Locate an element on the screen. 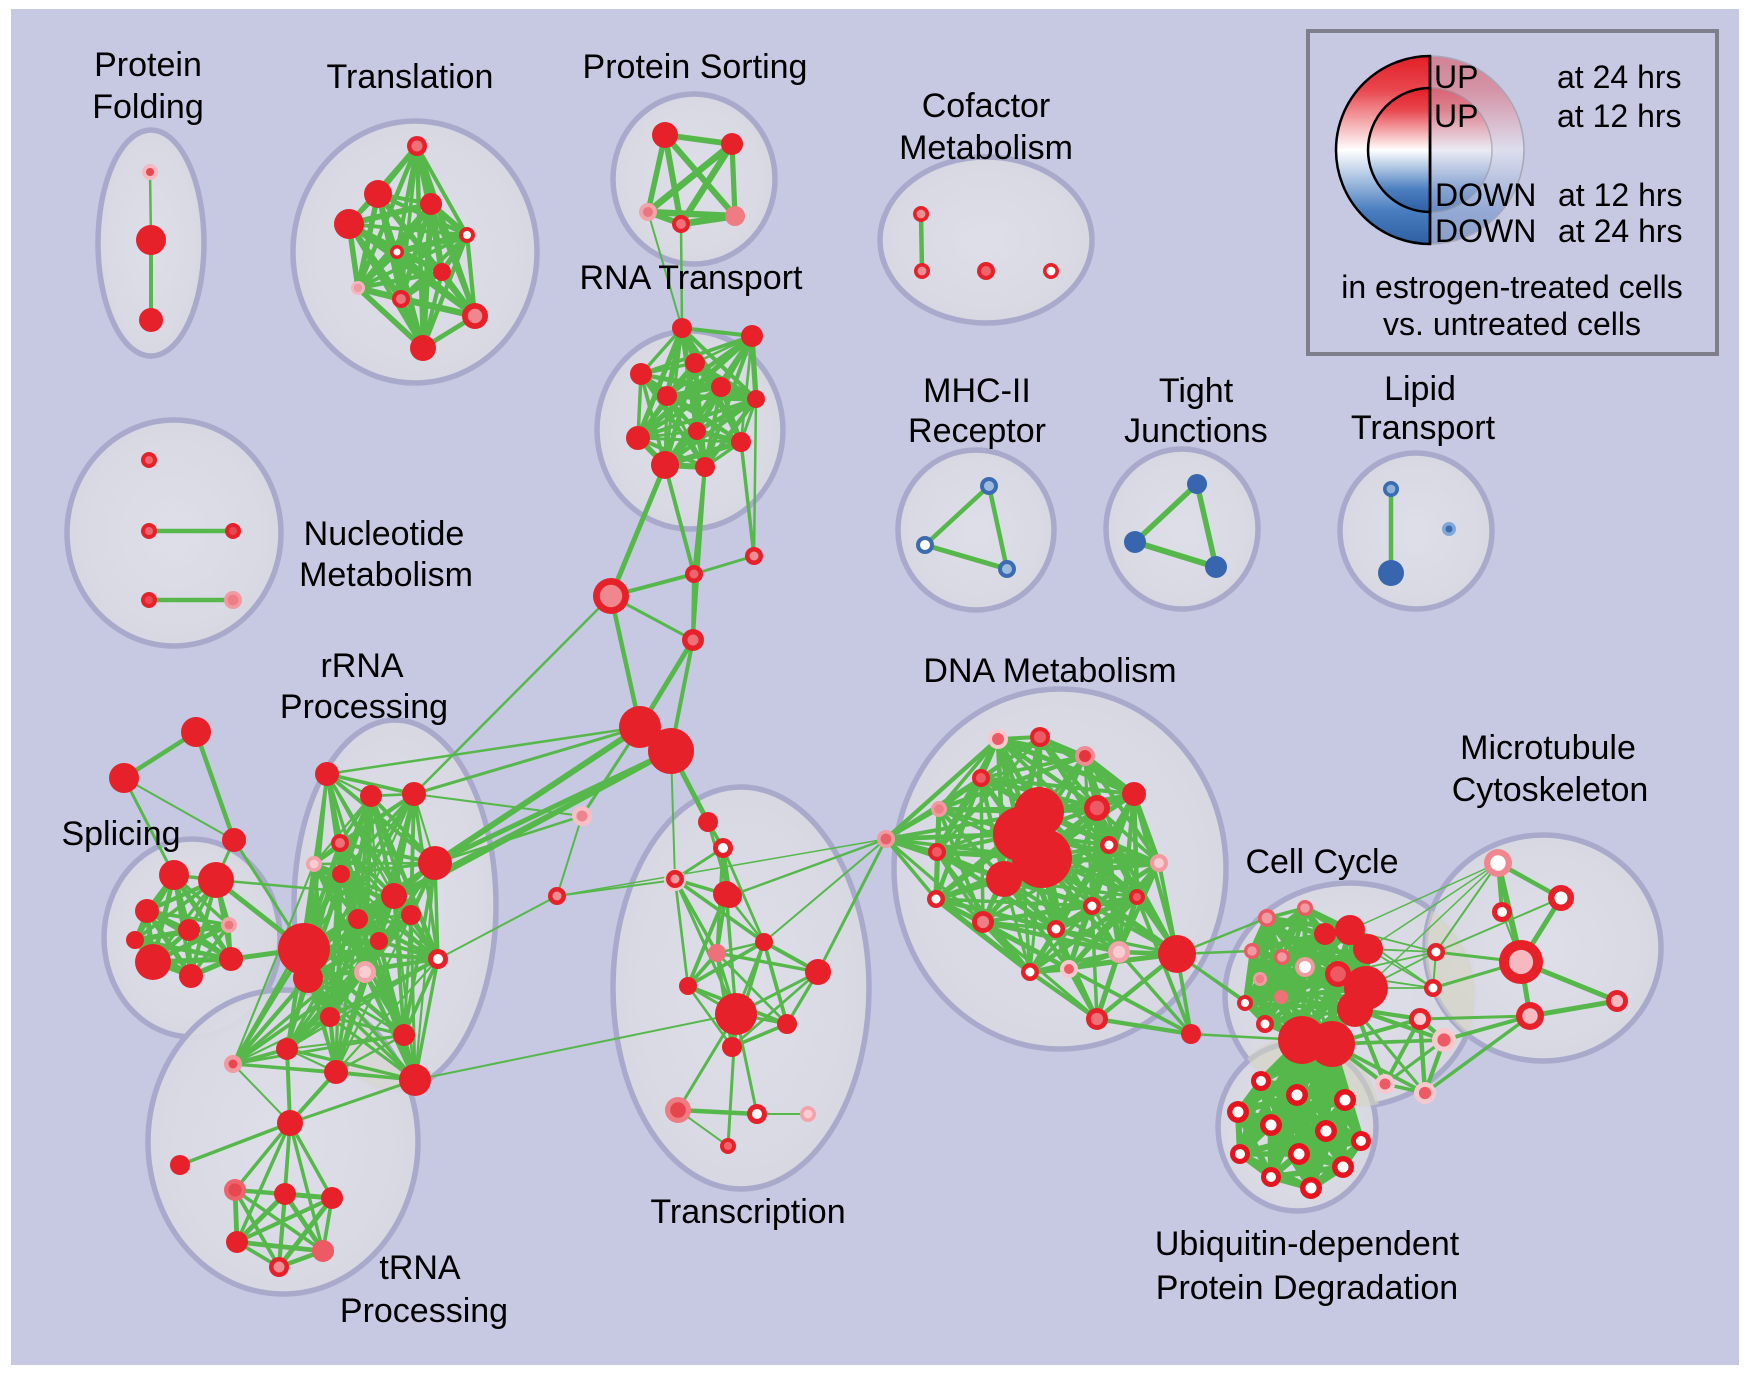 This screenshot has width=1750, height=1376. svg-text: Protein is located at coordinates (148, 65).